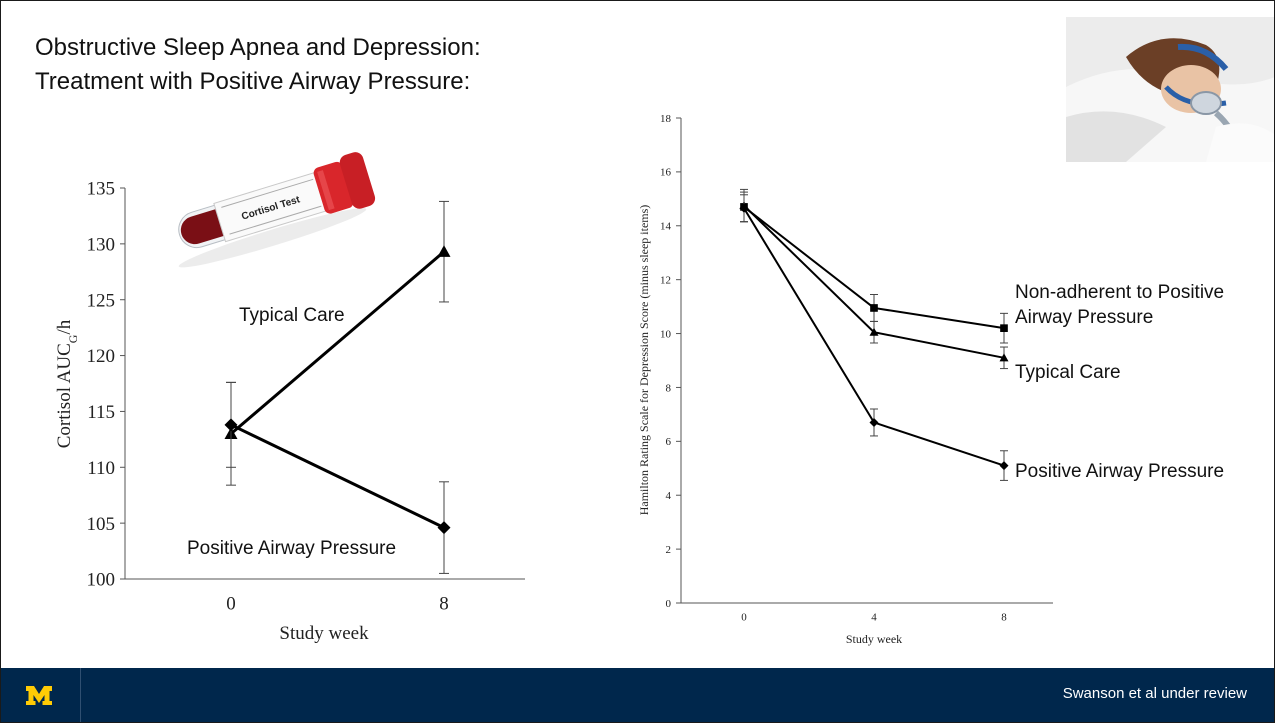  I want to click on cortisol-y-tick-label: 120, so click(101, 356).